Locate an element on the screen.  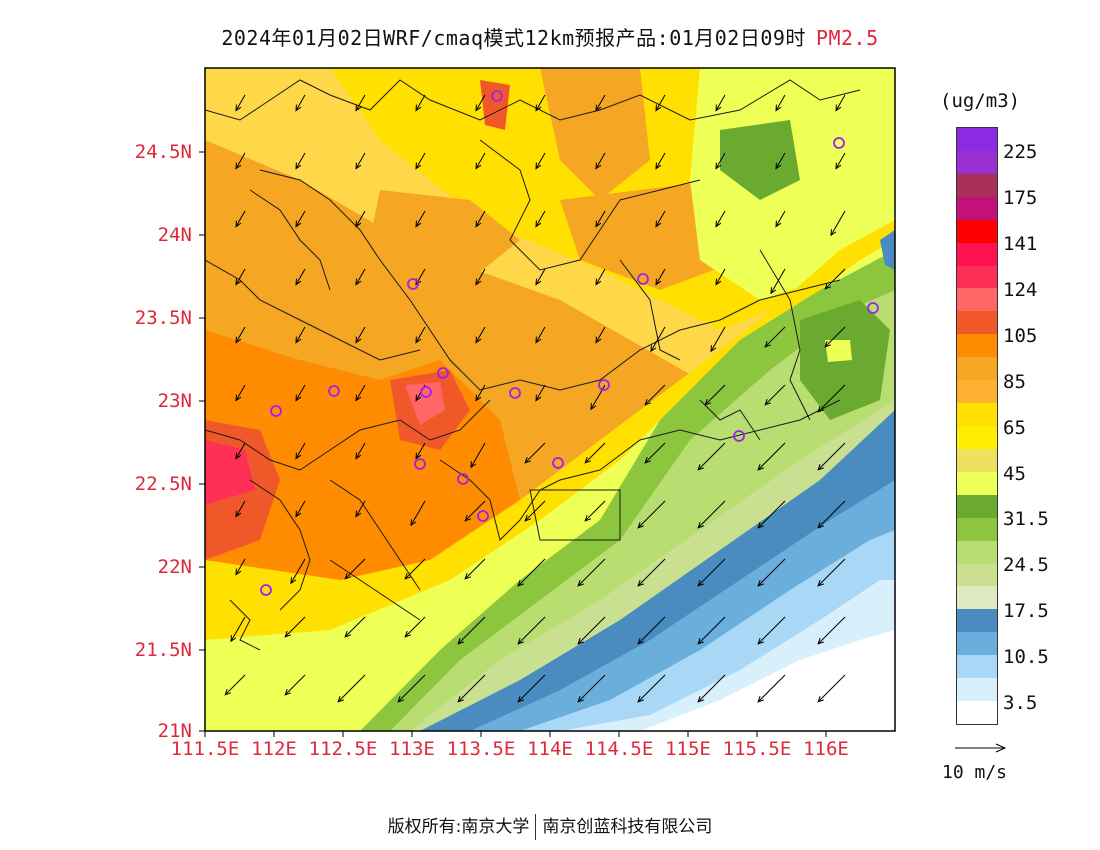
lat-label: 23N is located at coordinates (174, 401).